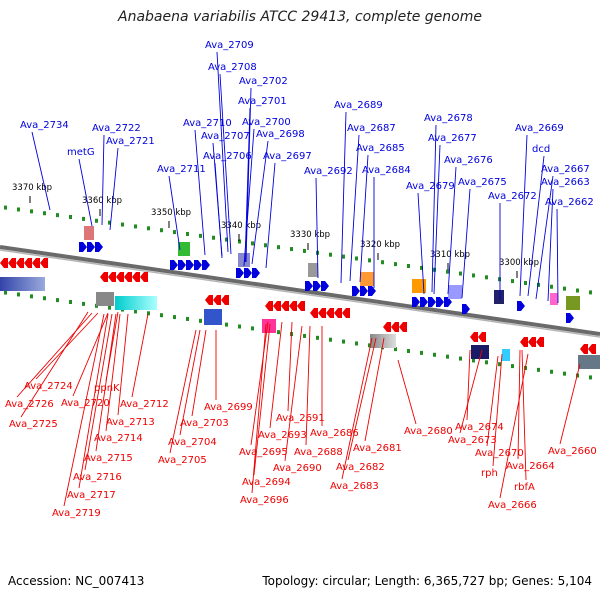  I want to click on reverse-gene-label: Ava_2670, so click(499, 453).